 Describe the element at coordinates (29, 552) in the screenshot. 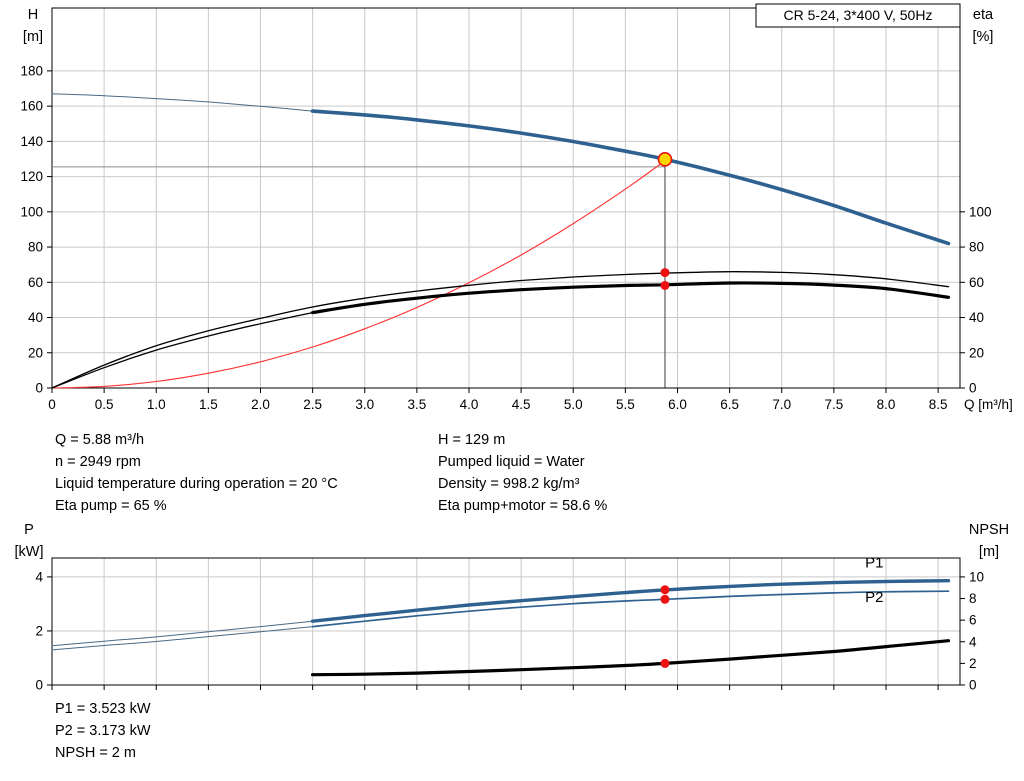

I see `y-left-axis-title: [kW]` at that location.